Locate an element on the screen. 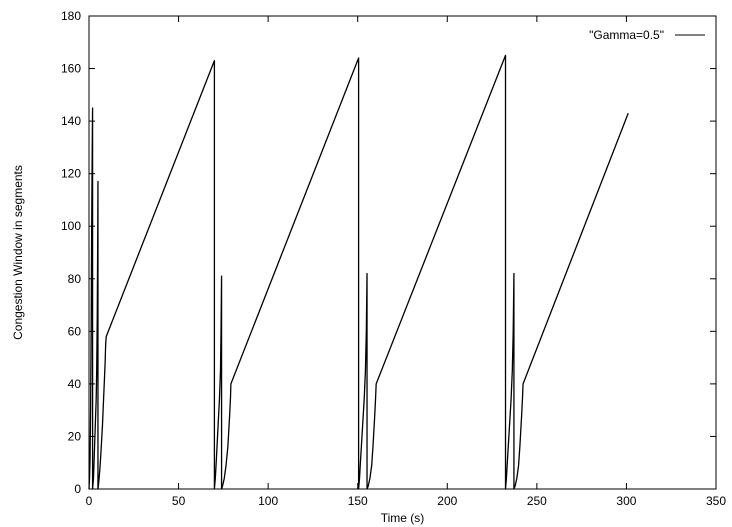 The width and height of the screenshot is (732, 527). y-tick-label: 180 is located at coordinates (71, 16).